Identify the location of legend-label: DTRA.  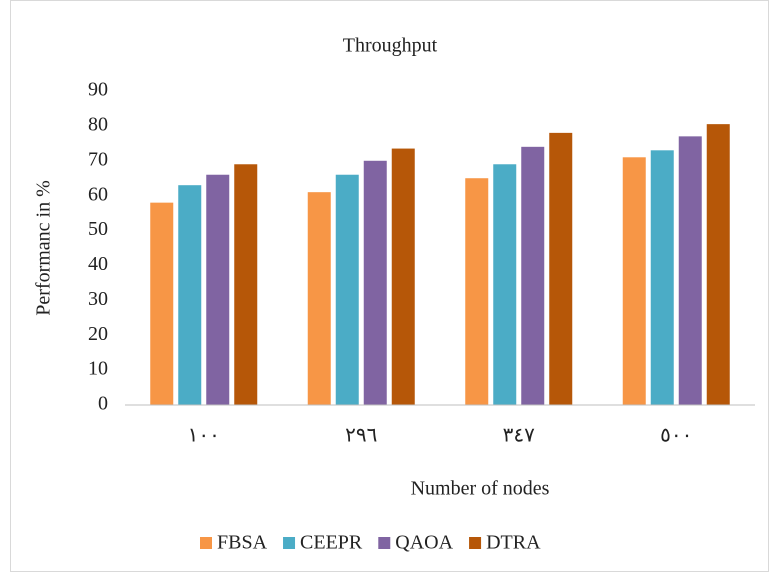
(513, 543).